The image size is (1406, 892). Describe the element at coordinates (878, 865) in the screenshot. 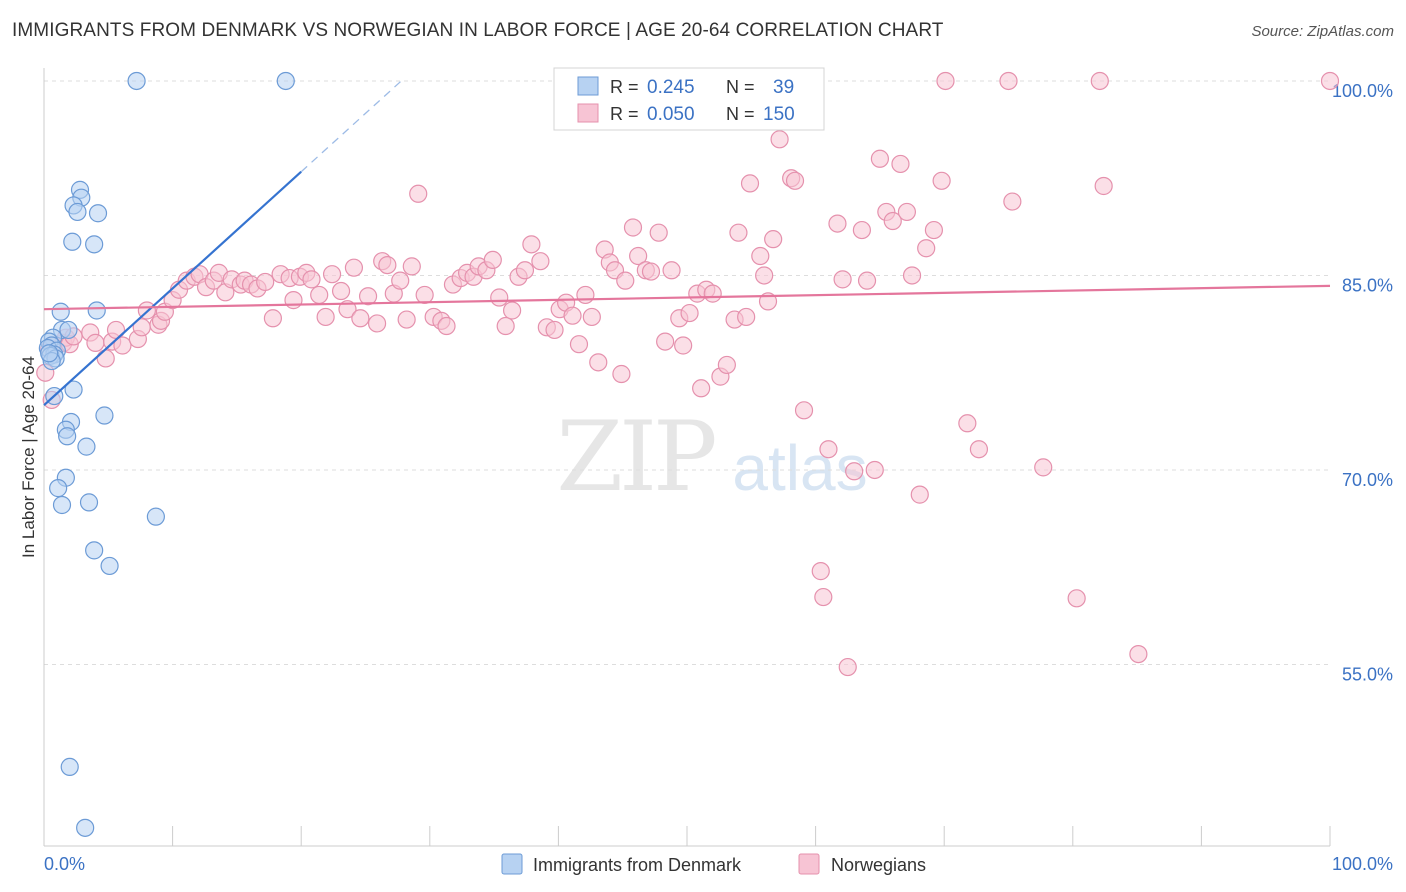

I see `legend-norwegians-label: Norwegians` at that location.